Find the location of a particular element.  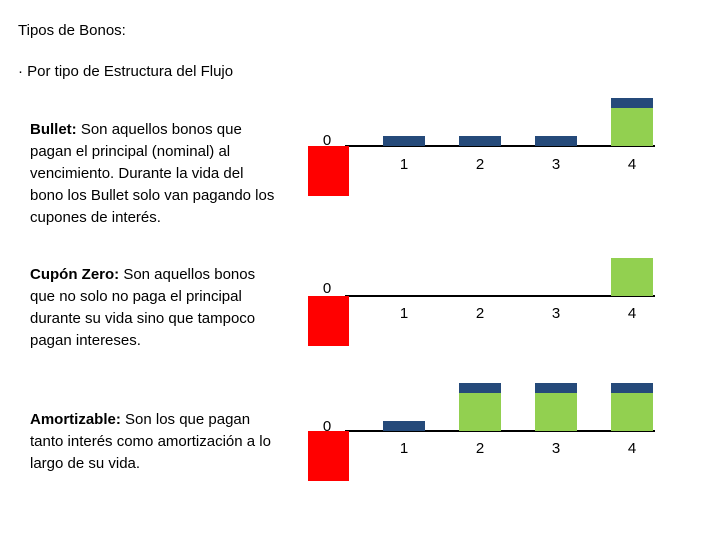

amortizable-period-label-1: 1 is located at coordinates (404, 448).